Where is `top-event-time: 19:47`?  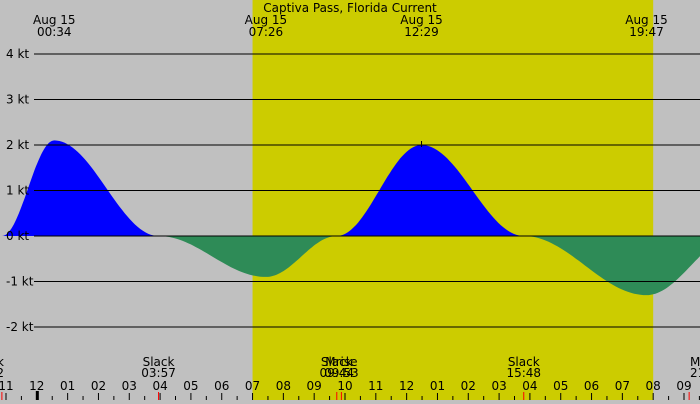 top-event-time: 19:47 is located at coordinates (646, 32).